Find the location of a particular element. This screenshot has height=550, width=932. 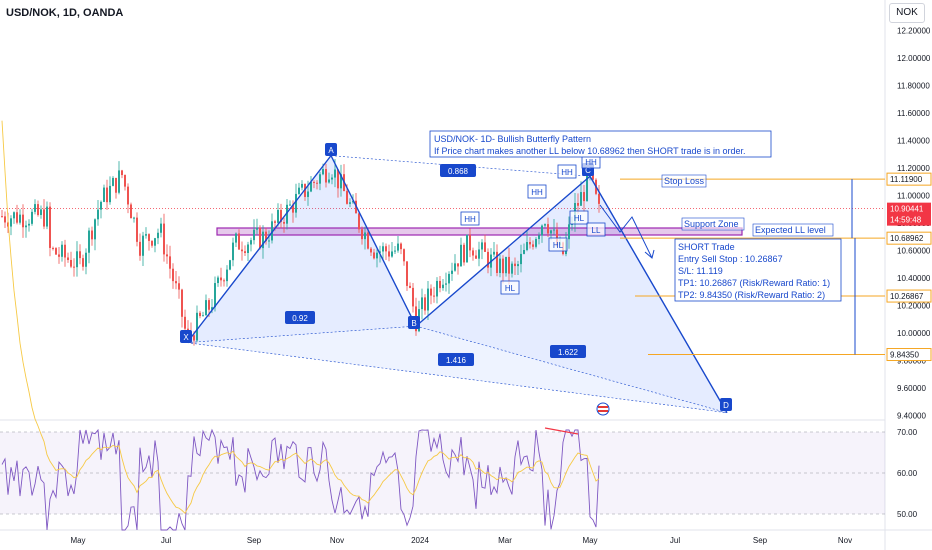

support-zone-label: Support Zone is located at coordinates (711, 224).